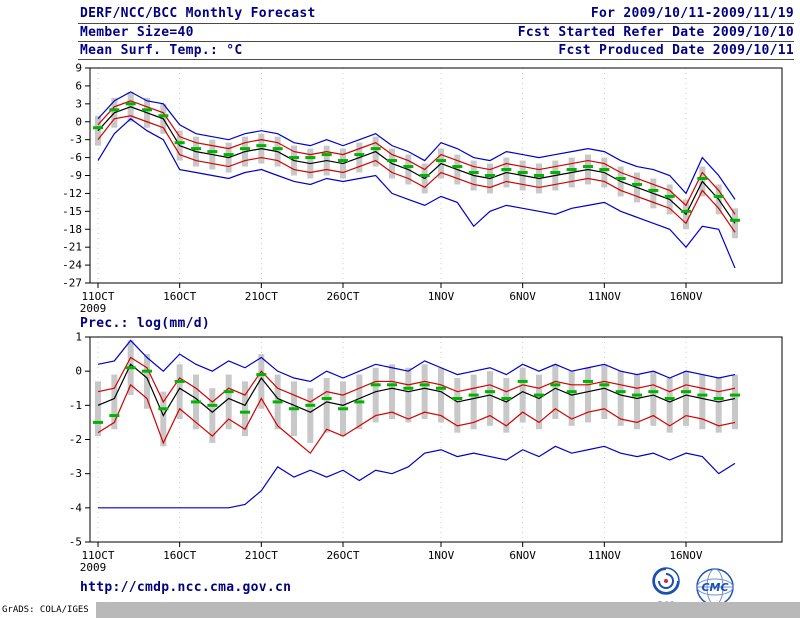 The image size is (800, 618). What do you see at coordinates (145, 323) in the screenshot?
I see `prec-panel-title: Prec.: log(mm/d)` at bounding box center [145, 323].